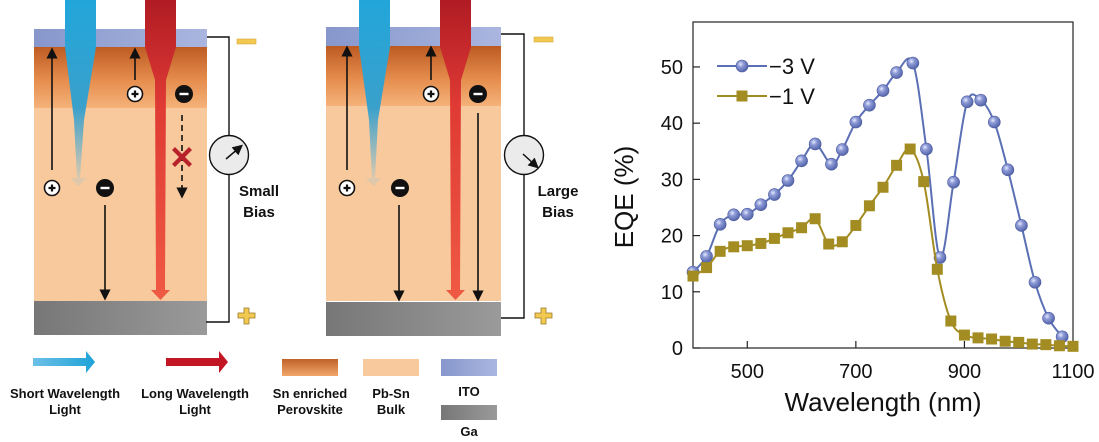 Image resolution: width=1099 pixels, height=442 pixels. What do you see at coordinates (197, 362) in the screenshot?
I see `long-wavelength-legend-arrow` at bounding box center [197, 362].